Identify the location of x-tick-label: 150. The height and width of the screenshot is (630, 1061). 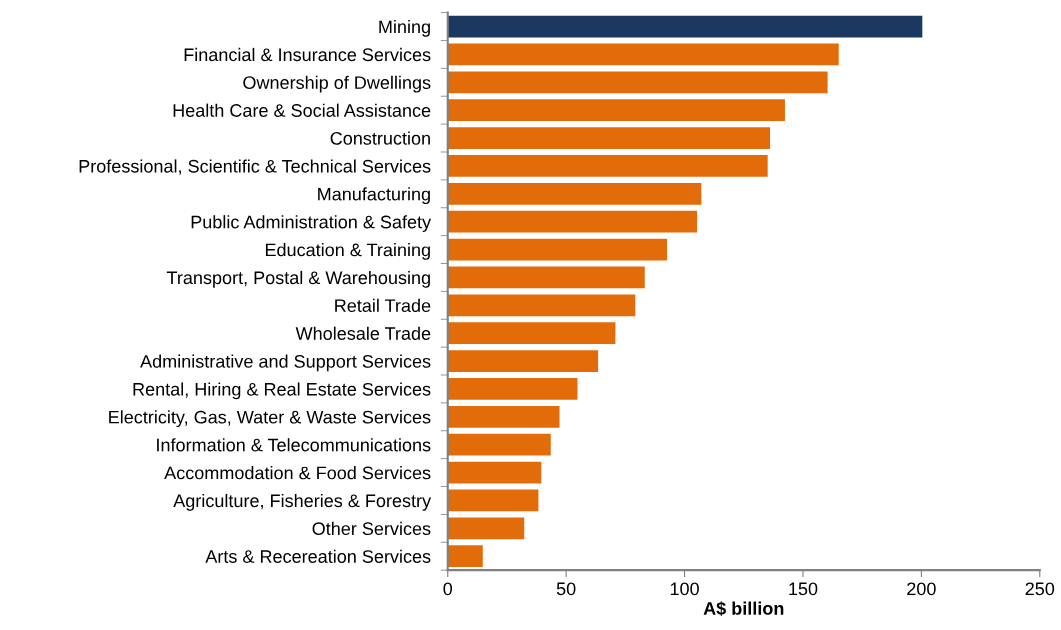
(803, 589).